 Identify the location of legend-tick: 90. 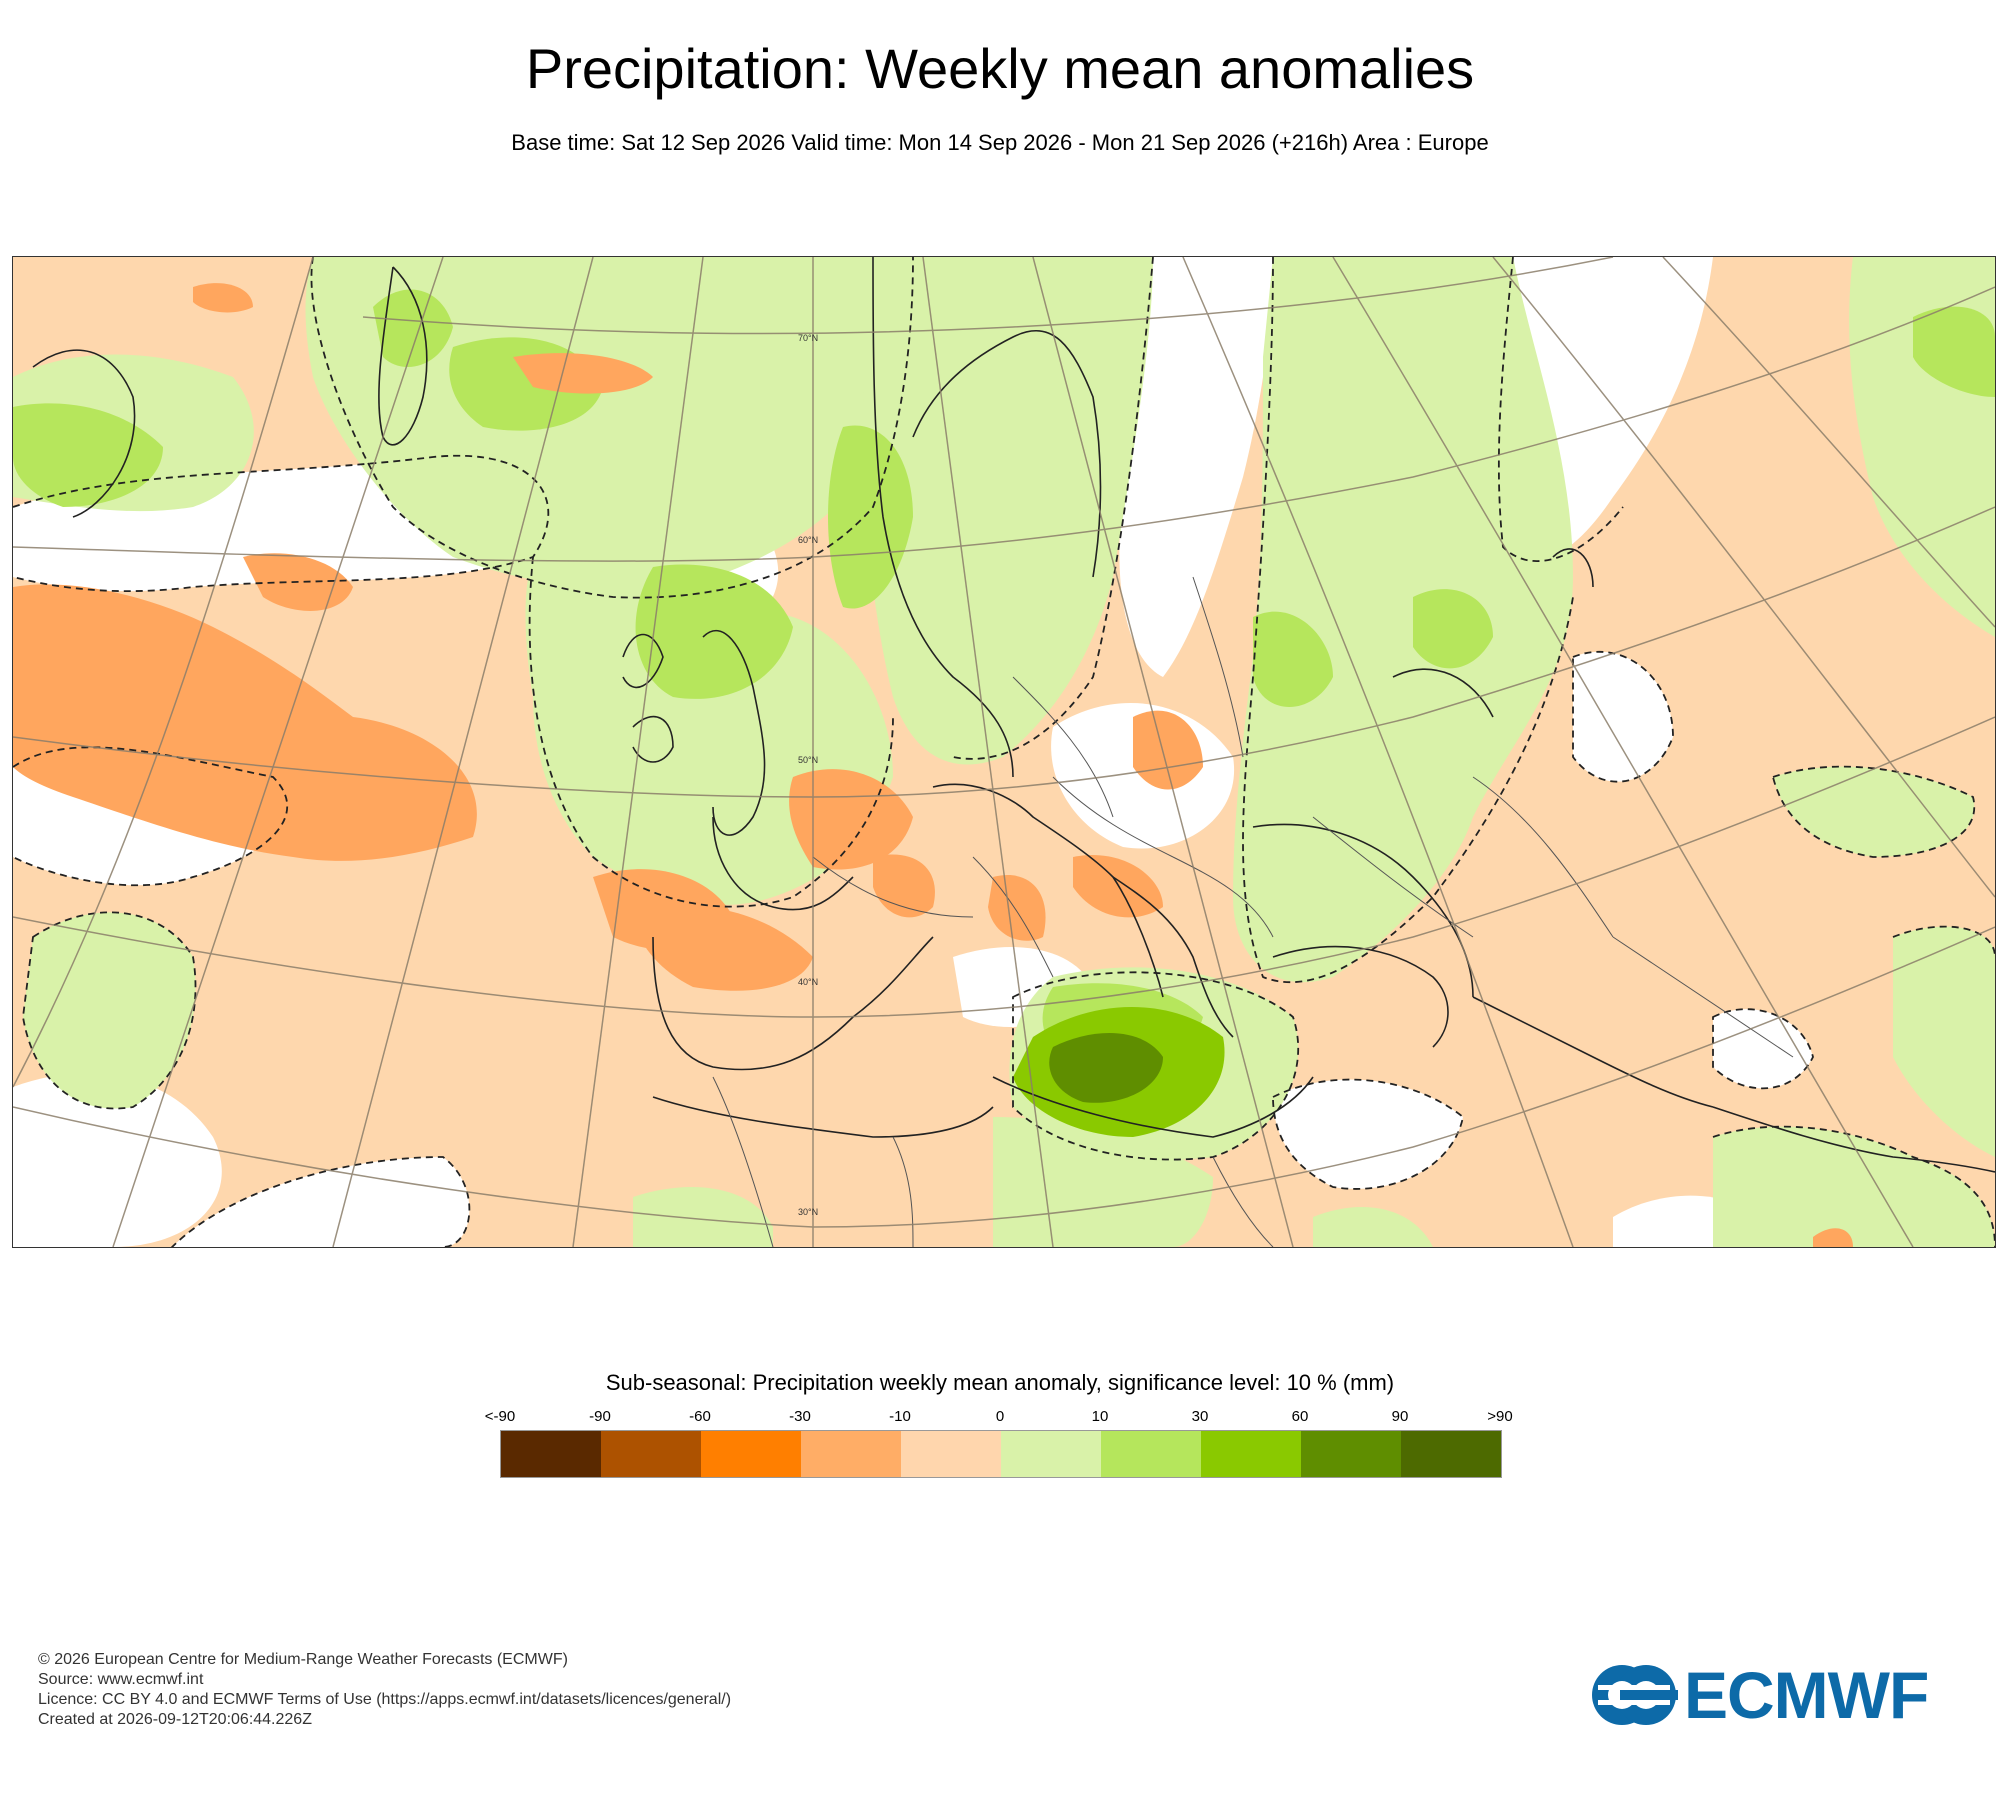
(1400, 1416).